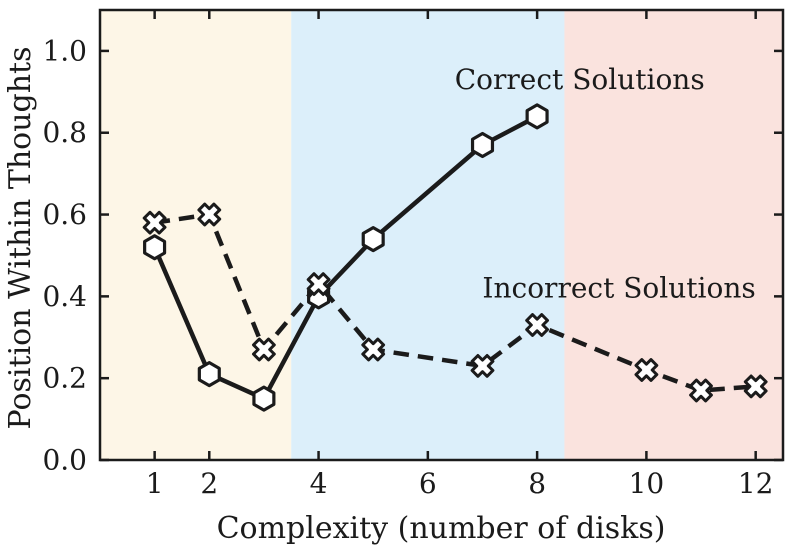 This screenshot has width=793, height=552. I want to click on x-axis-label: Complexity (number of disks), so click(441, 528).